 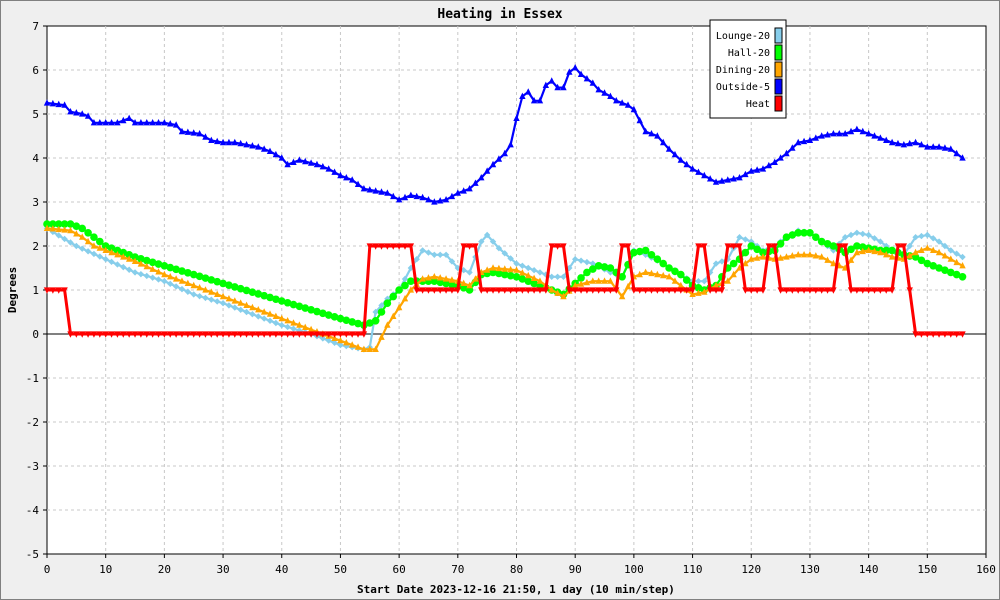 I want to click on y-tick-label: 3, so click(x=35, y=202).